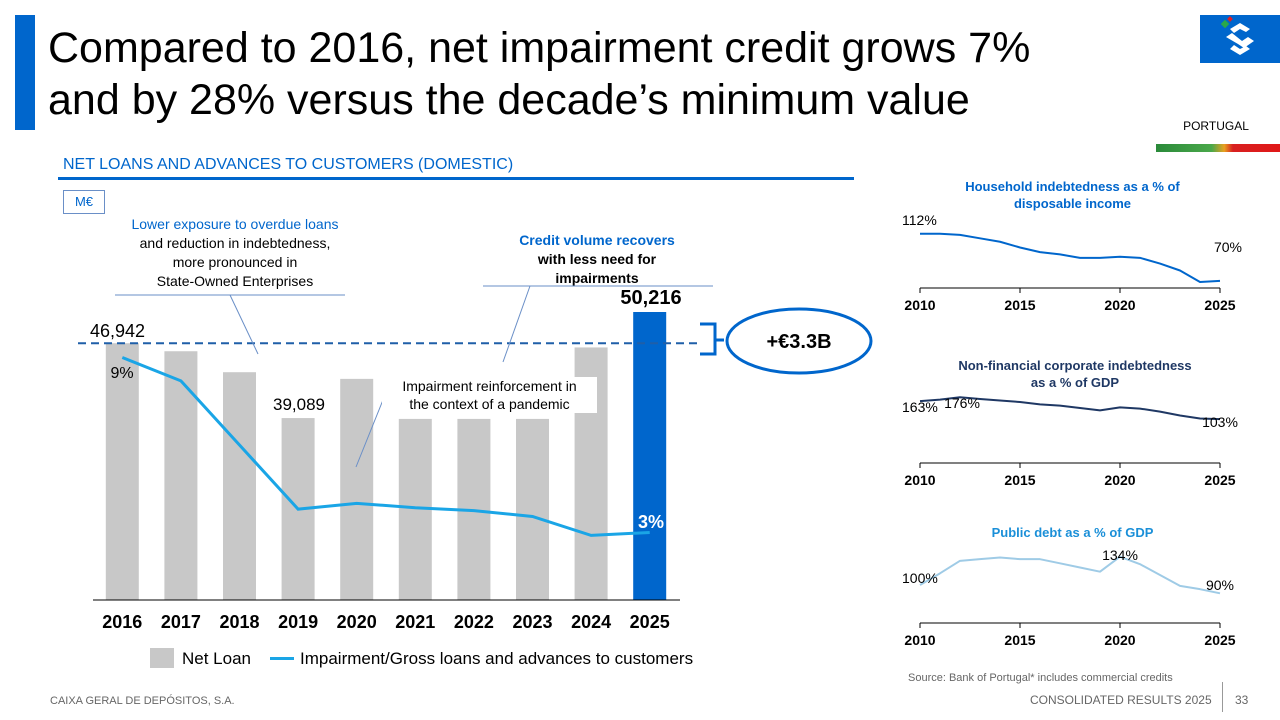 This screenshot has height=720, width=1280. What do you see at coordinates (1242, 700) in the screenshot?
I see `footer-page-number: 33` at bounding box center [1242, 700].